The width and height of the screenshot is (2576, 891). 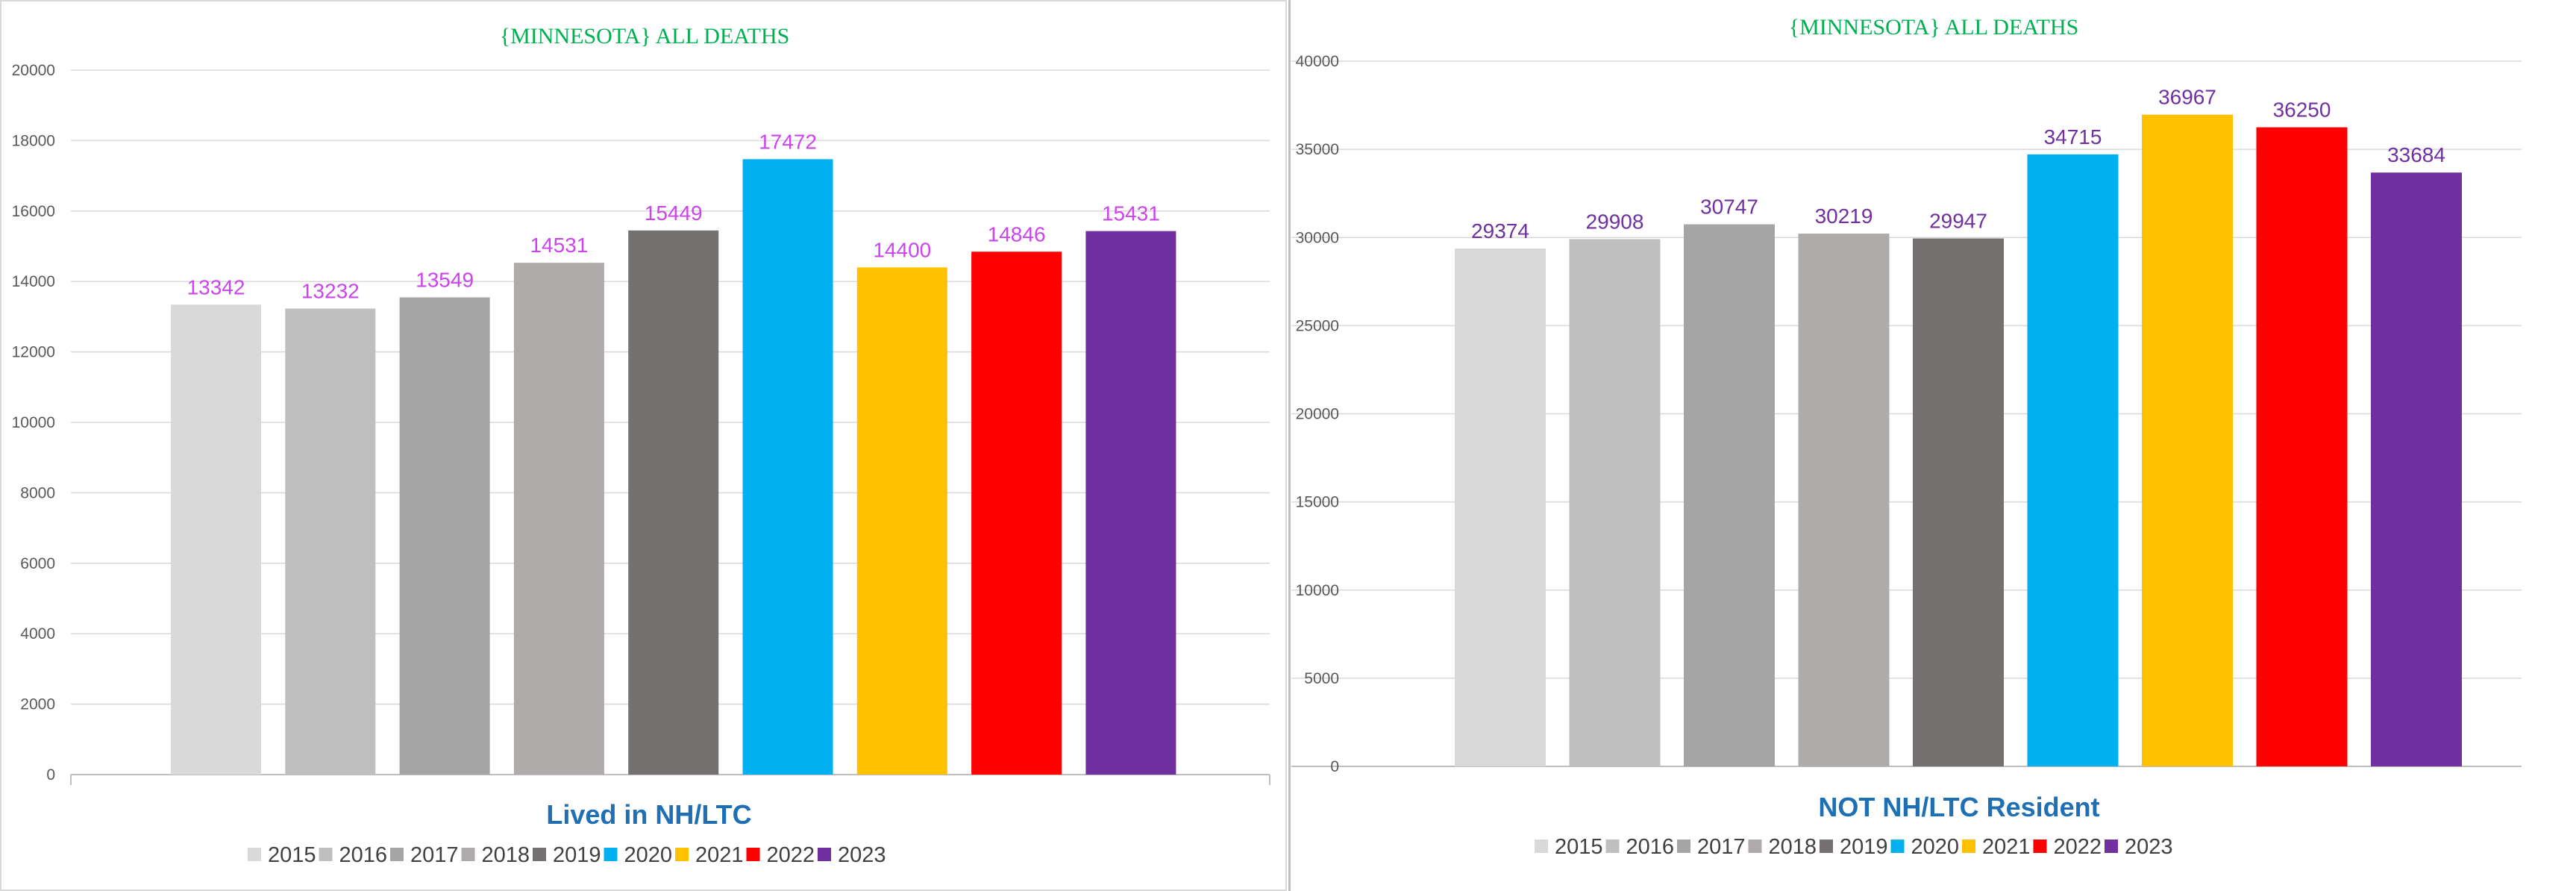 What do you see at coordinates (33, 211) in the screenshot?
I see `y-tick-label: 16000` at bounding box center [33, 211].